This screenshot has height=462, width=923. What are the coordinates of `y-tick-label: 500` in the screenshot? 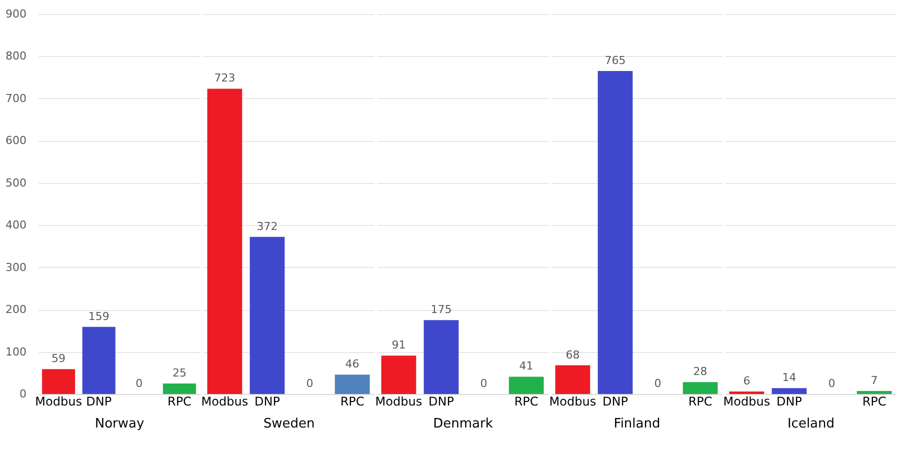 It's located at (16, 183).